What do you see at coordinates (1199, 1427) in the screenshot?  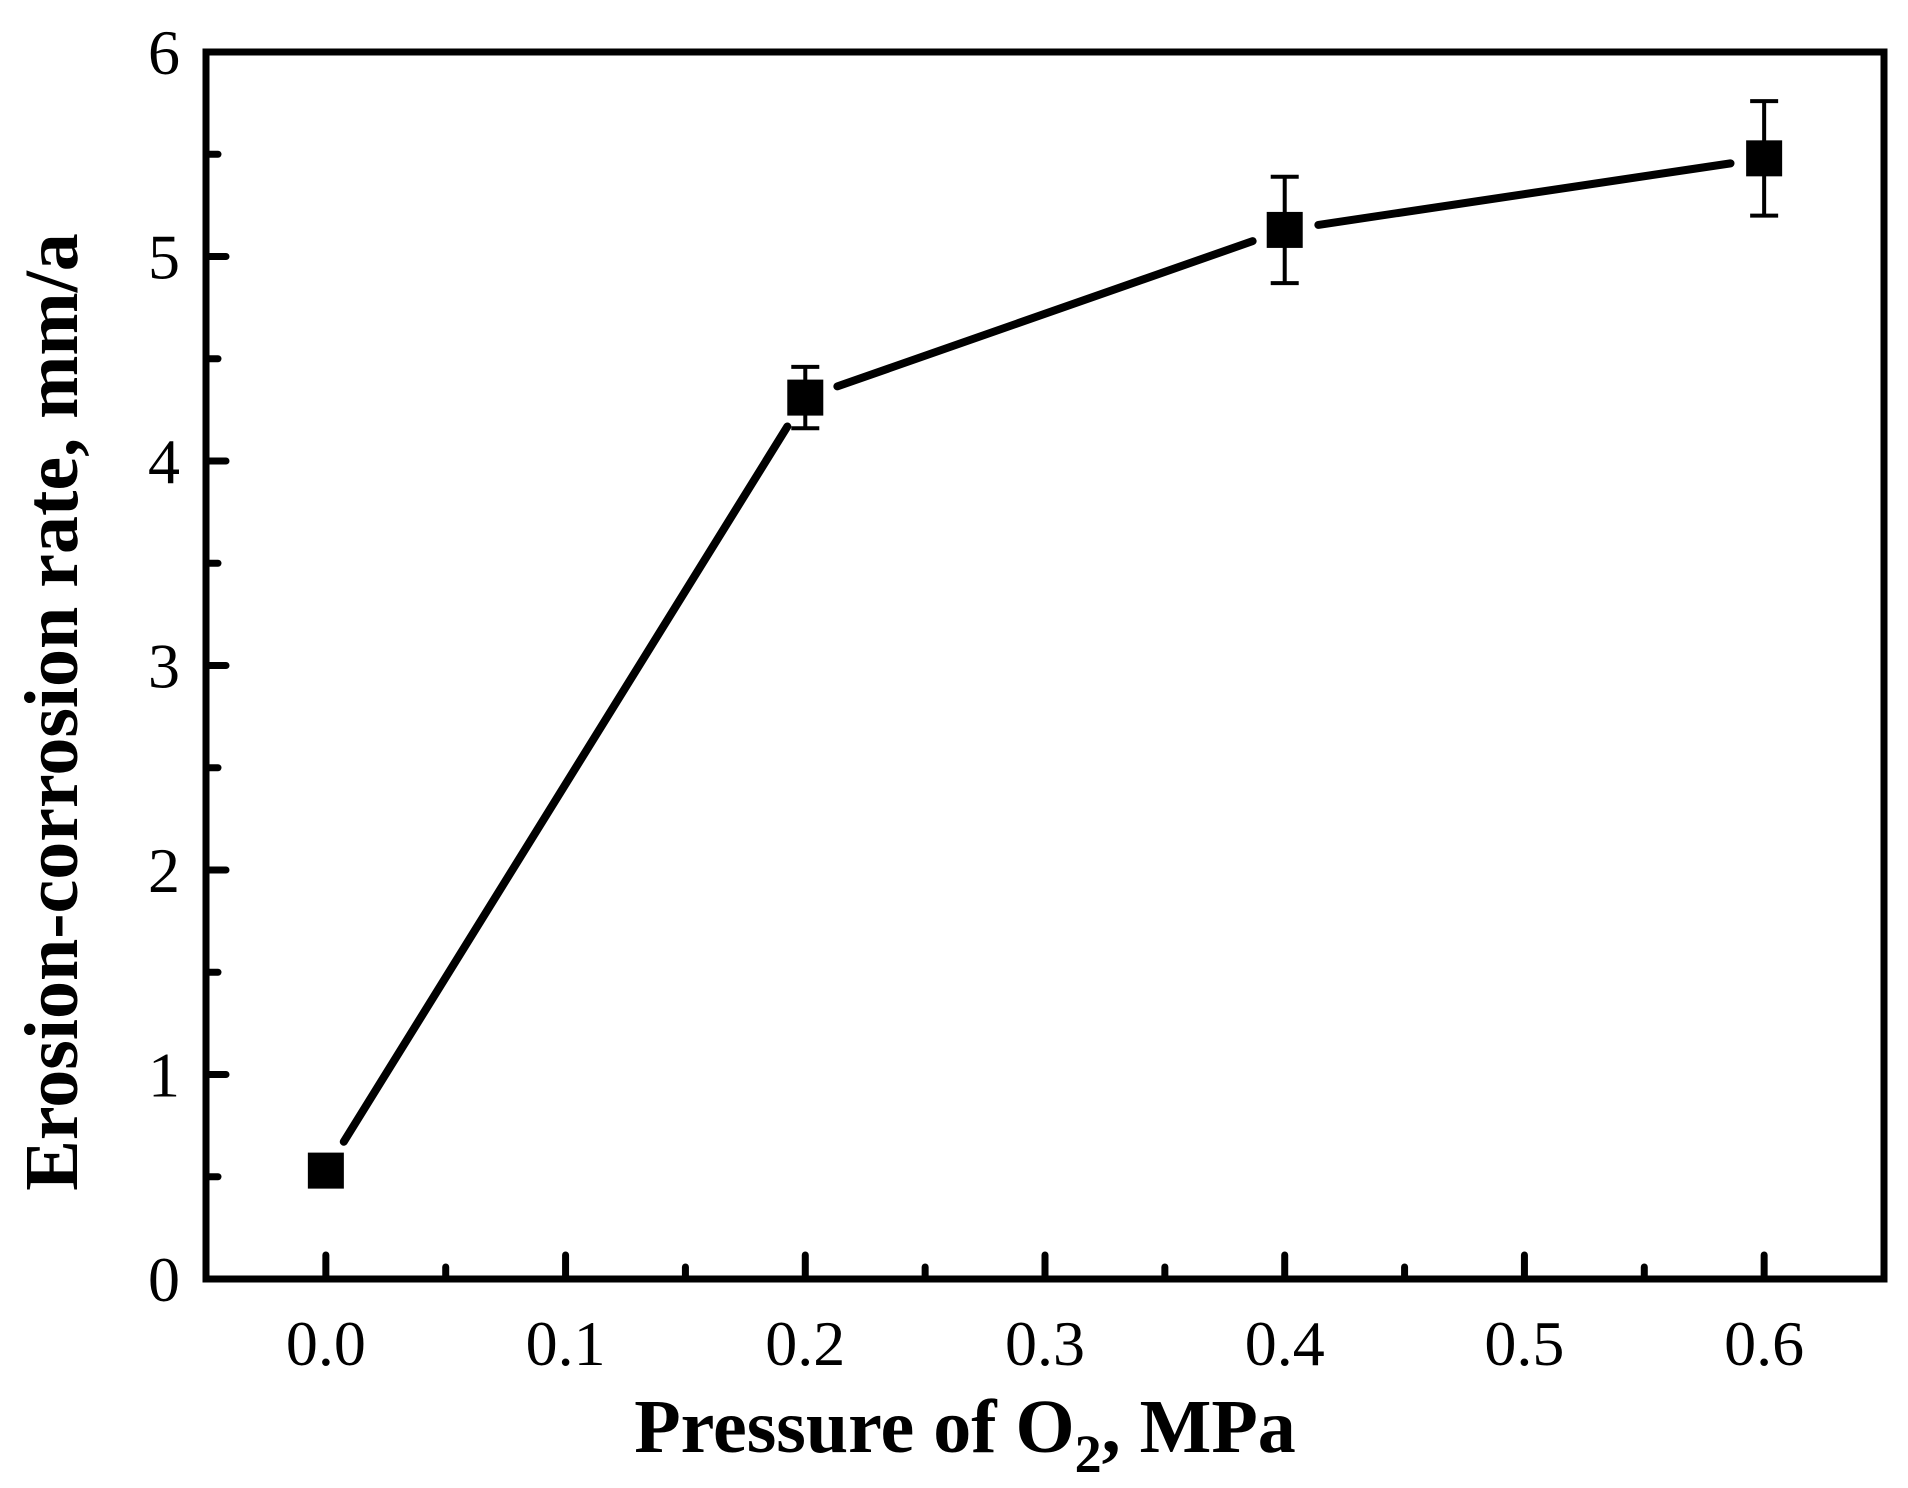 I see `x-axis-title-suffix: , MPa` at bounding box center [1199, 1427].